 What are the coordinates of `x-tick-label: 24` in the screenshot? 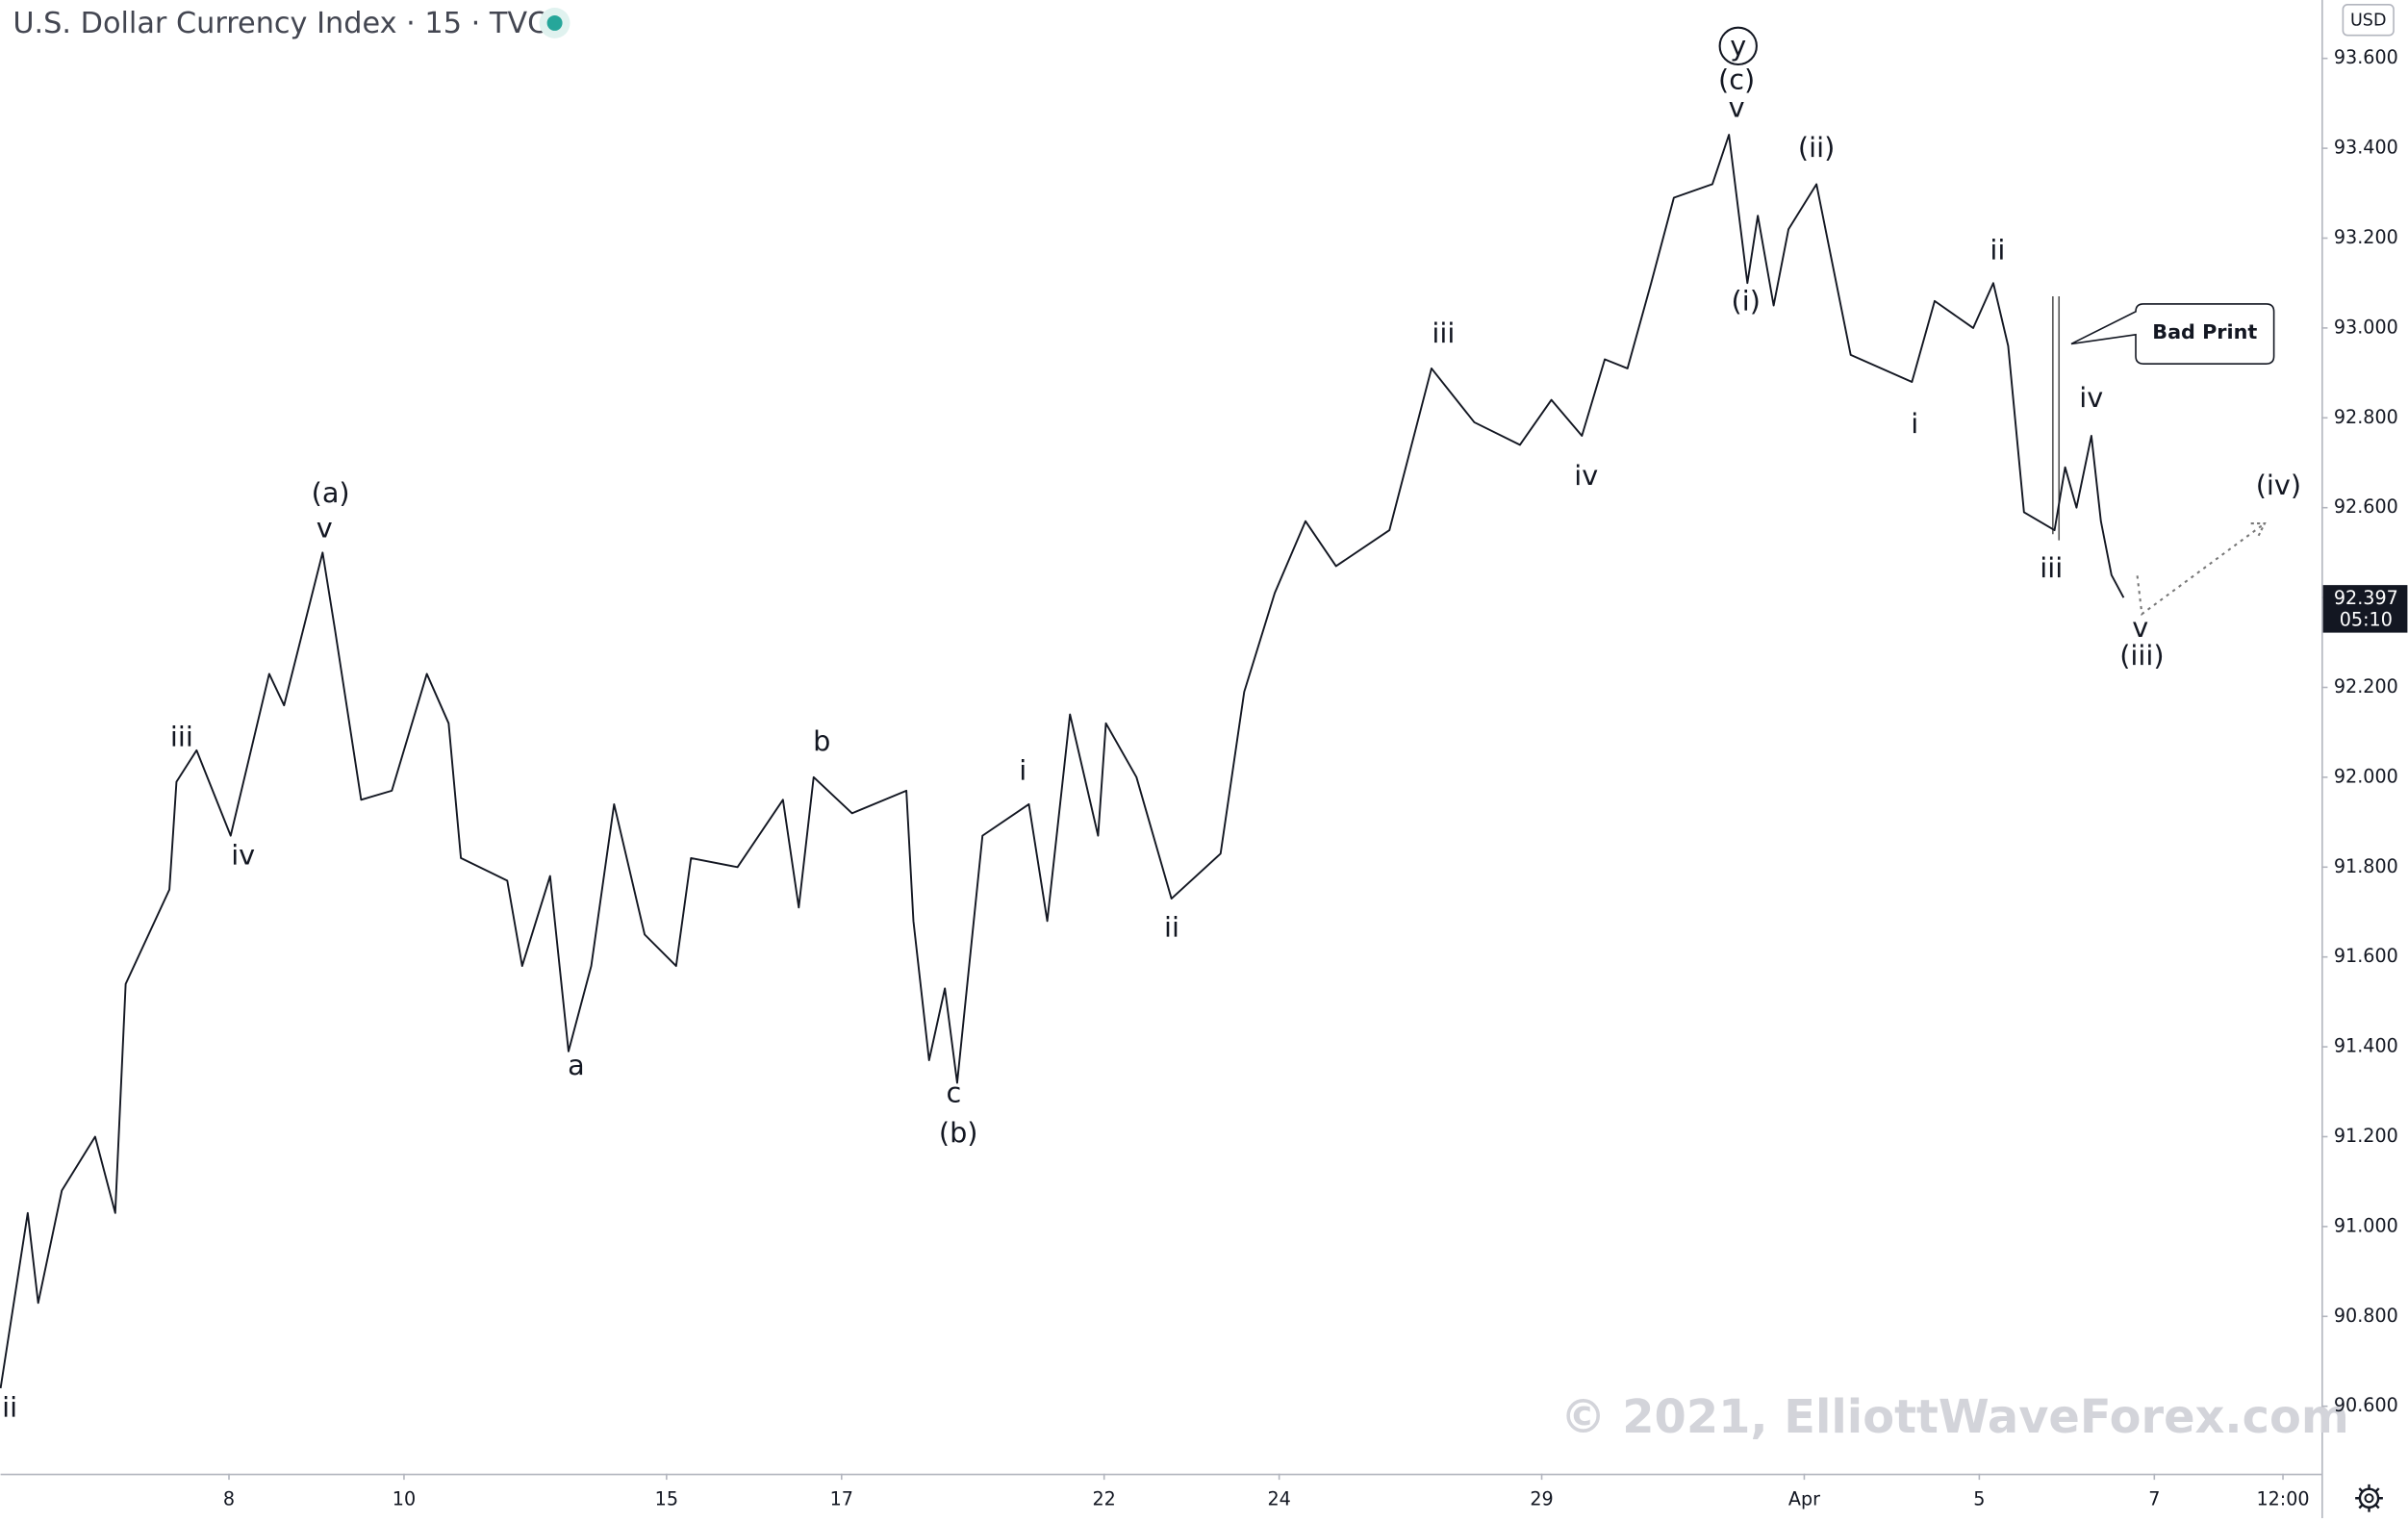 It's located at (1278, 1498).